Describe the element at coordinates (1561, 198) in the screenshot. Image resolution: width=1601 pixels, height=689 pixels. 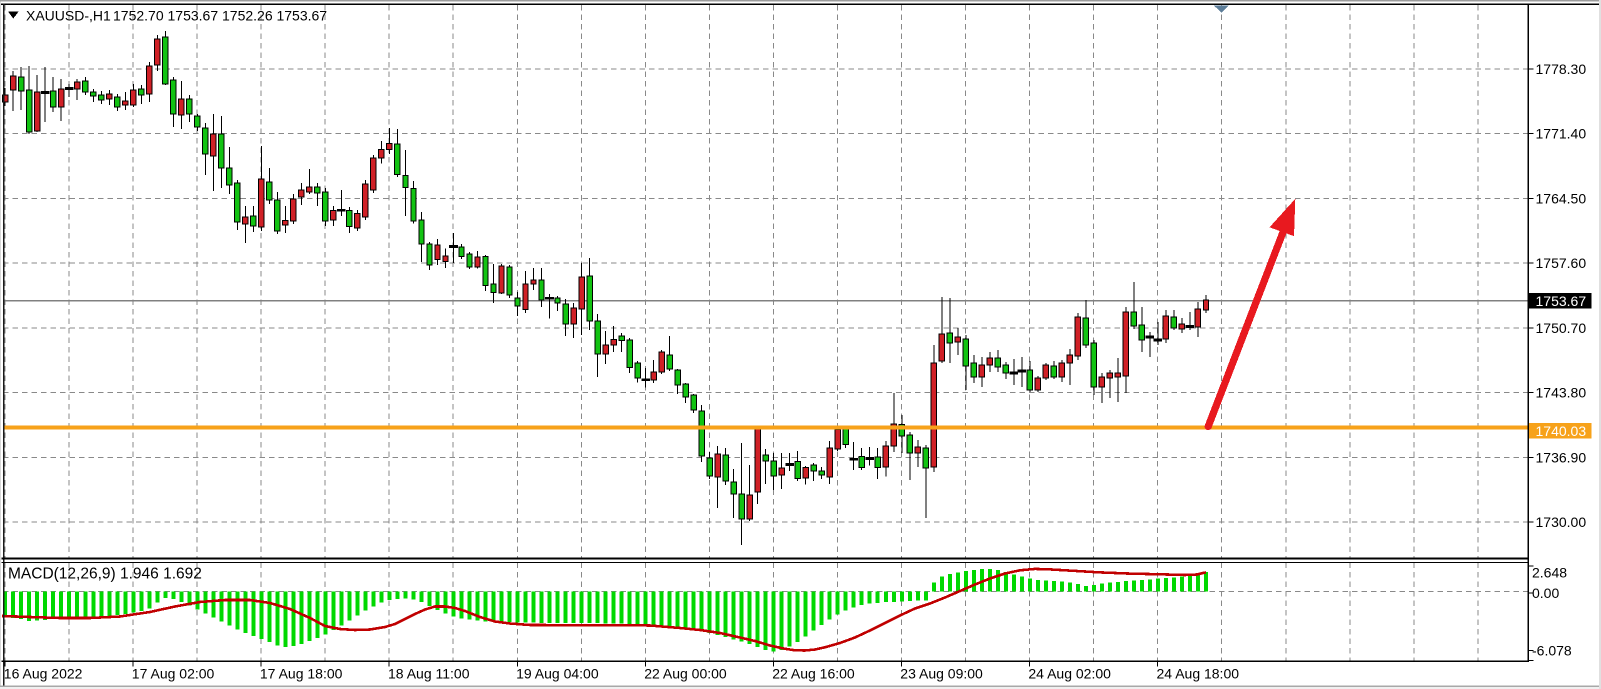
I see `svg-text: 1764.50` at that location.